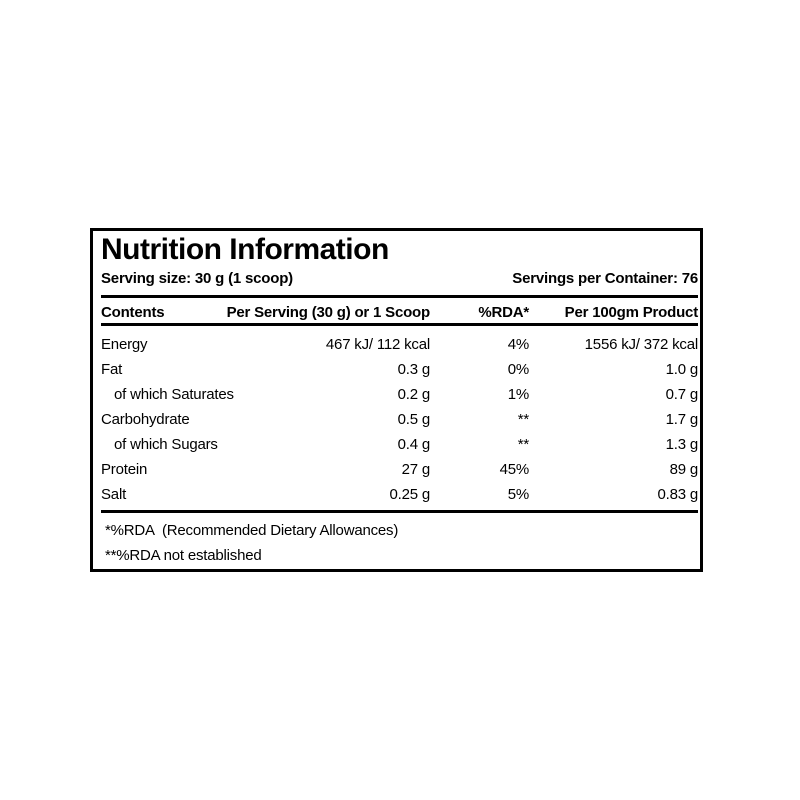 The width and height of the screenshot is (800, 800). What do you see at coordinates (399, 324) in the screenshot?
I see `divider-header` at bounding box center [399, 324].